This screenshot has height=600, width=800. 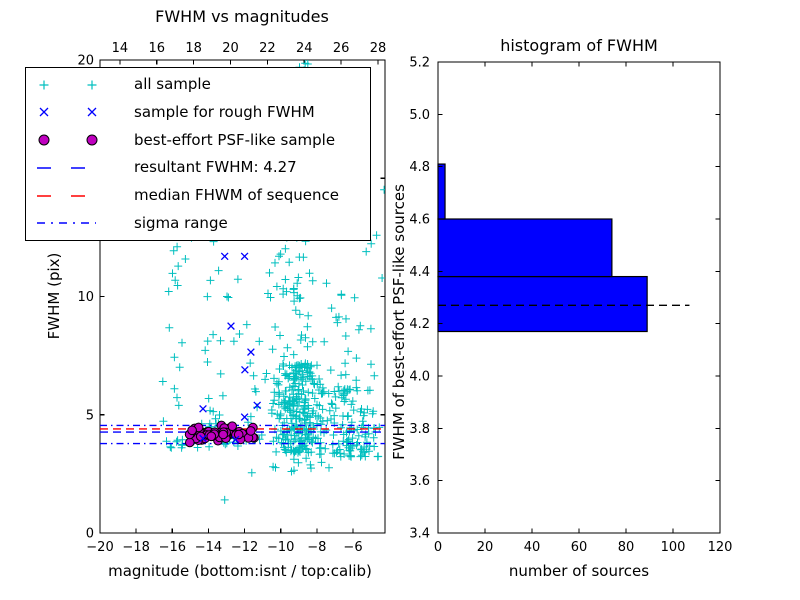 I want to click on y-tick-label: 10, so click(x=85, y=297).